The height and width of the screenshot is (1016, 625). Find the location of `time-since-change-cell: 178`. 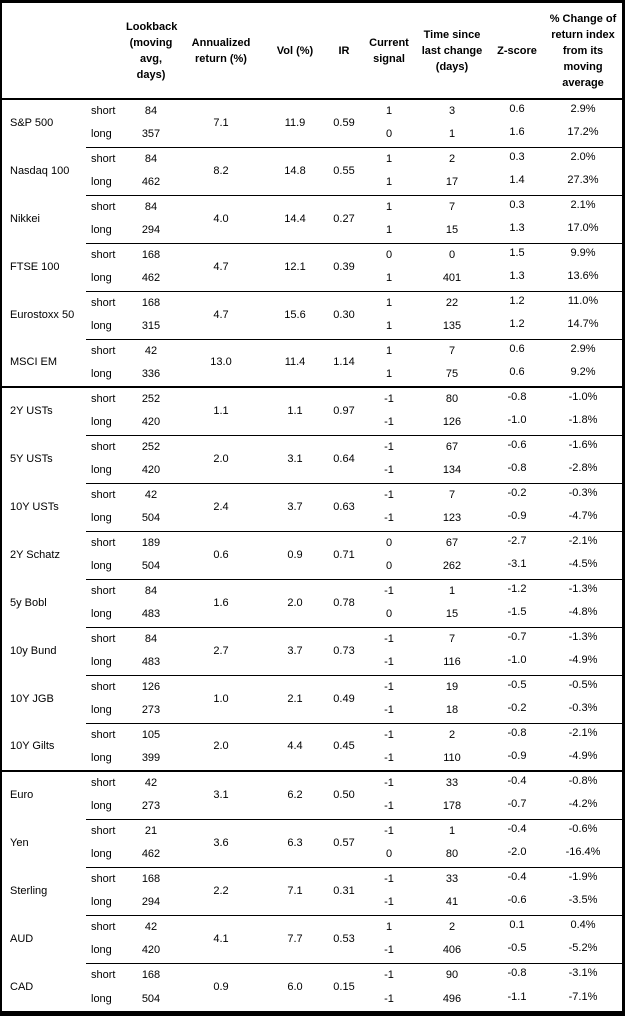

time-since-change-cell: 178 is located at coordinates (452, 806).